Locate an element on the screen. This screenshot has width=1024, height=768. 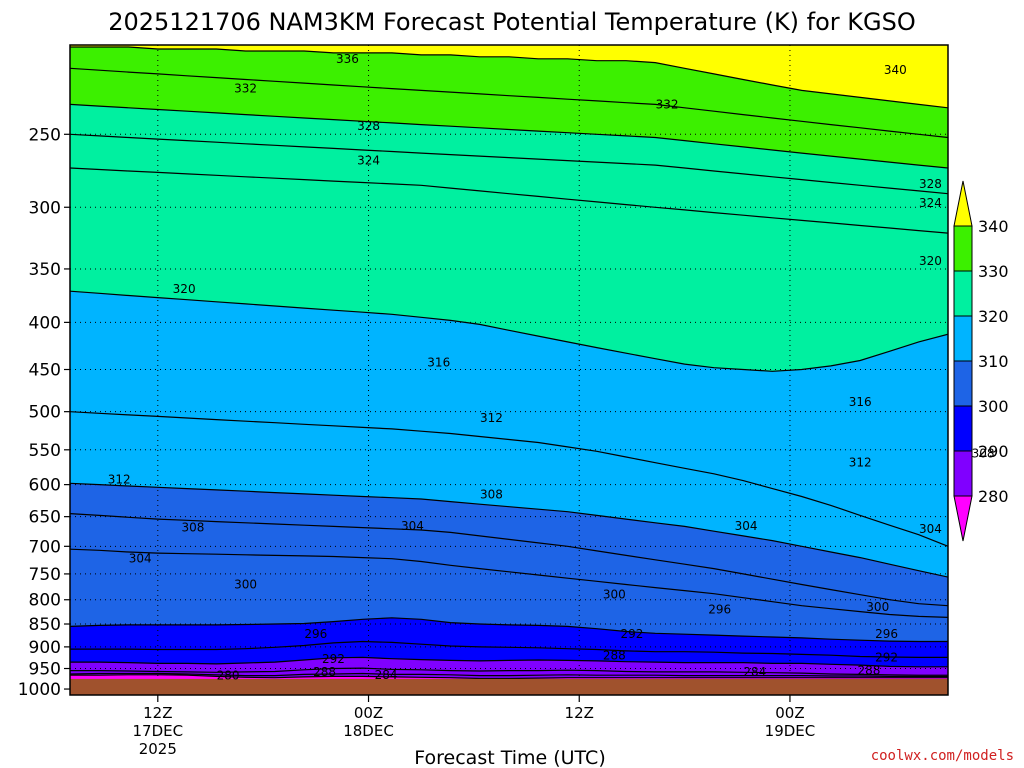
colorbar: 340 330 320 310 300 290 280 is located at coordinates (981, 361).